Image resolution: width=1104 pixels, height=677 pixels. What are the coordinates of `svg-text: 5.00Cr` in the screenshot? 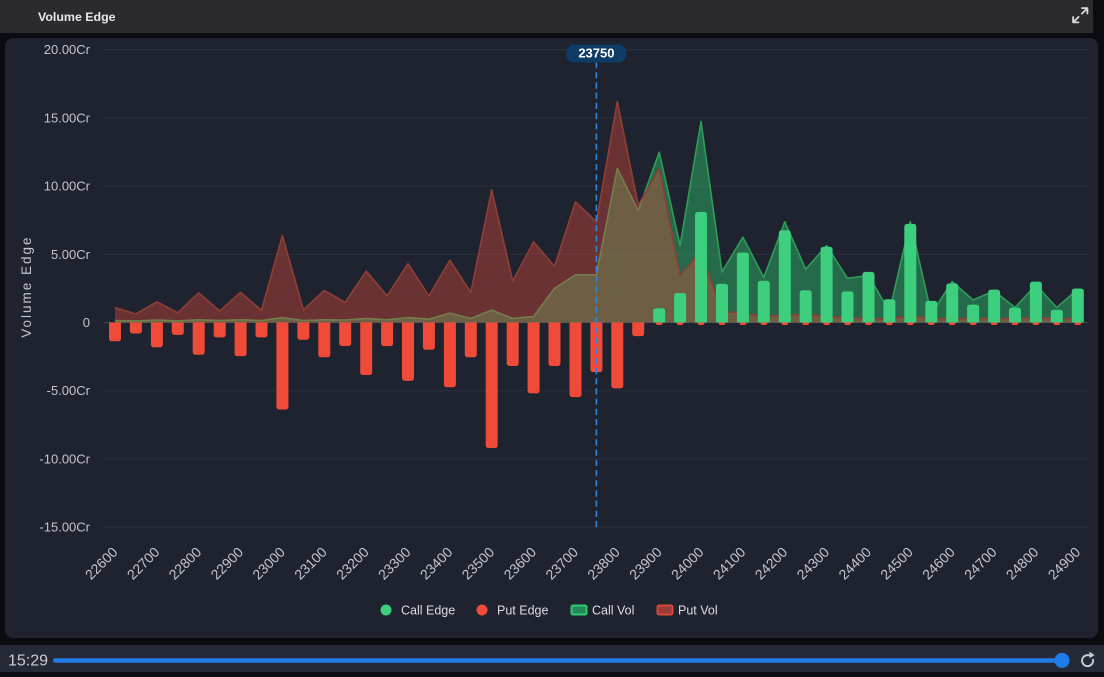 It's located at (71, 254).